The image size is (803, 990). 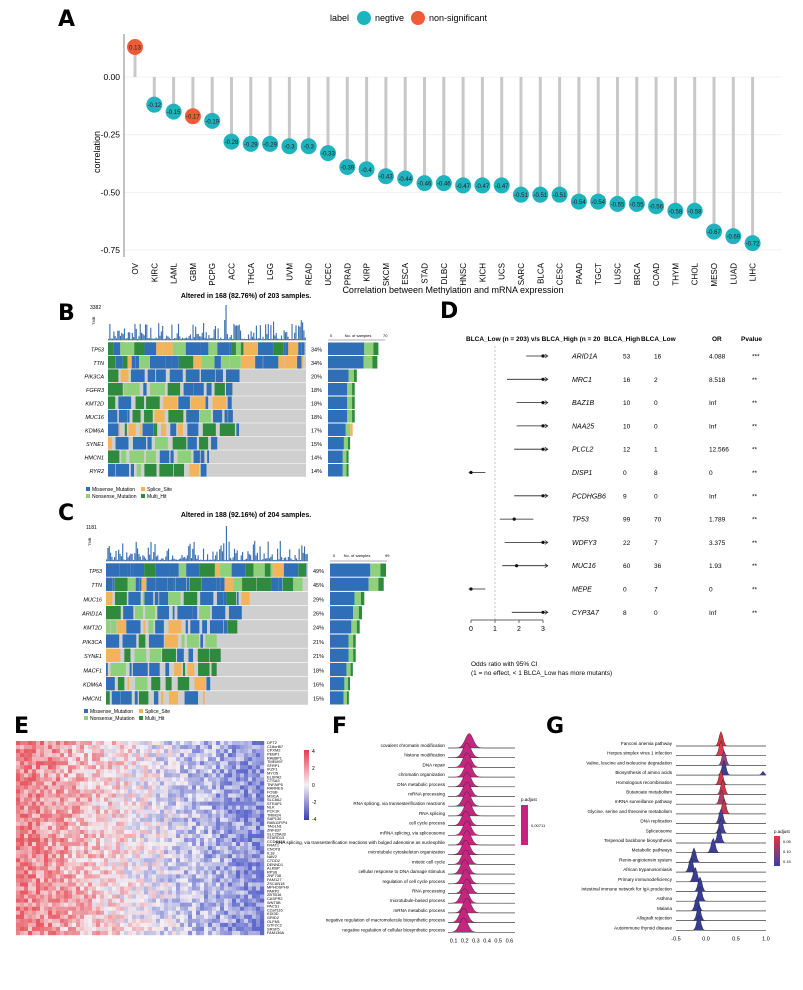 What do you see at coordinates (578, 201) in the screenshot?
I see `lollipop-point-paad` at bounding box center [578, 201].